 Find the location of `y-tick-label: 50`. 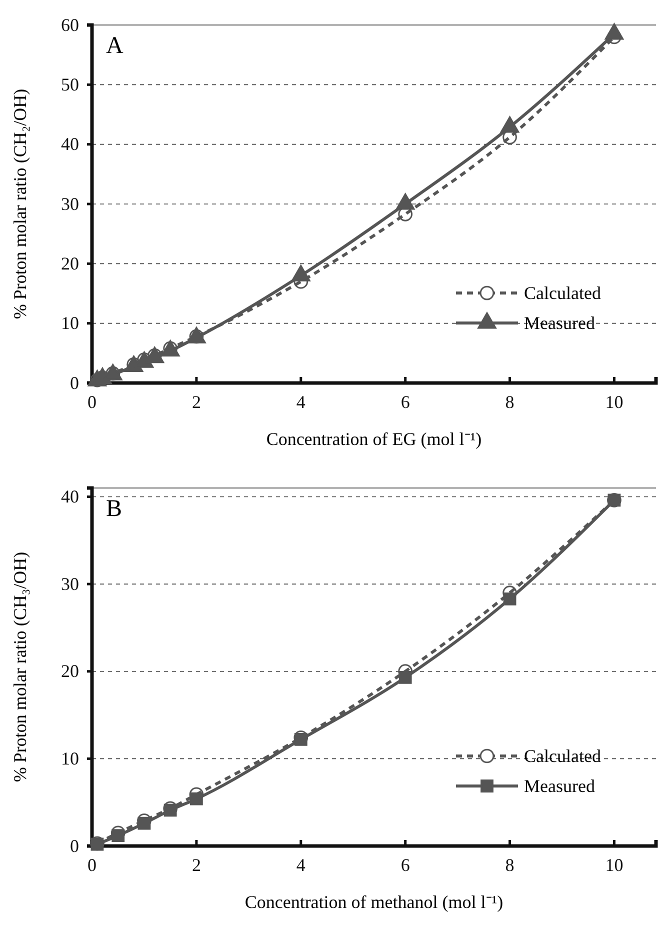

y-tick-label: 50 is located at coordinates (70, 84).